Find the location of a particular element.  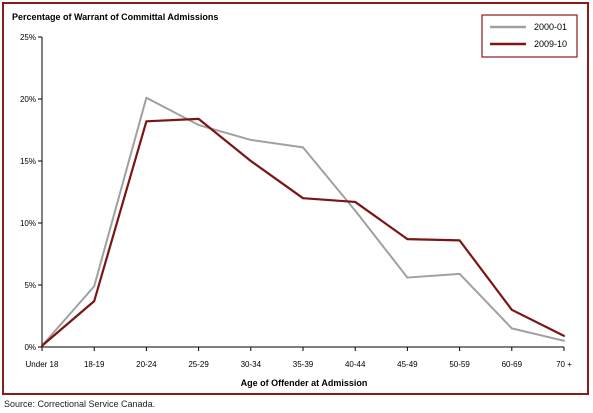

legend-box is located at coordinates (529, 36).